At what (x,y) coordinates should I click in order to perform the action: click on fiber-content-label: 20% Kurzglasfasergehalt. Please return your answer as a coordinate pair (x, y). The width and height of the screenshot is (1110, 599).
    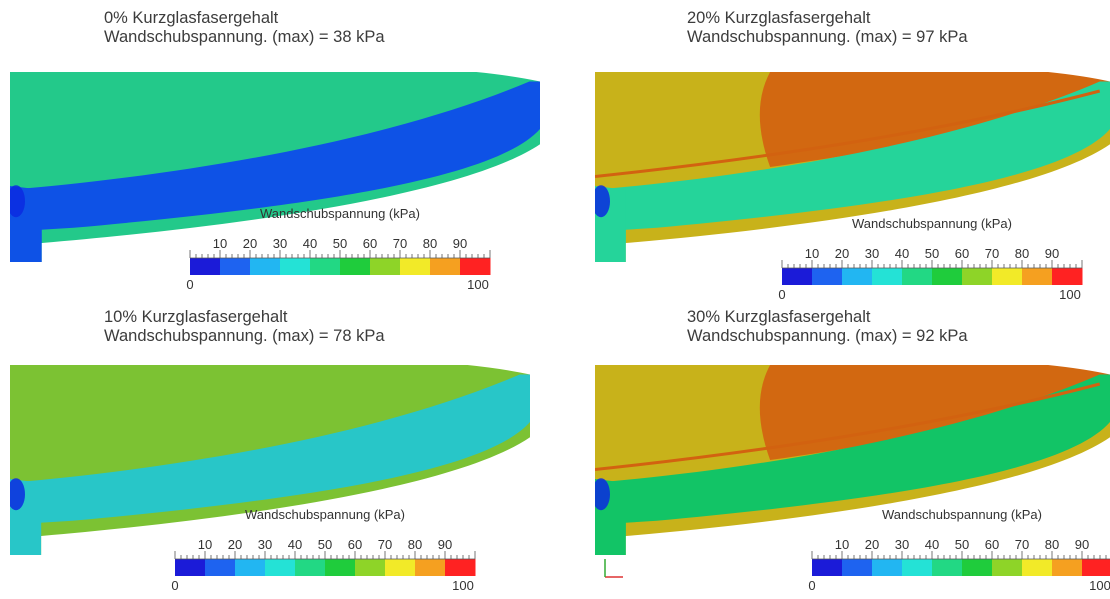
    Looking at the image, I should click on (779, 18).